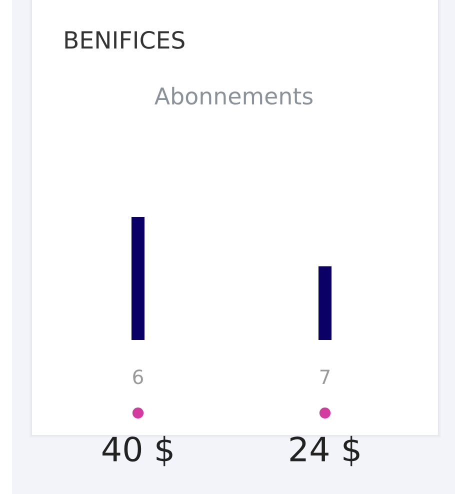  Describe the element at coordinates (325, 377) in the screenshot. I see `x-tick-label: 7` at that location.